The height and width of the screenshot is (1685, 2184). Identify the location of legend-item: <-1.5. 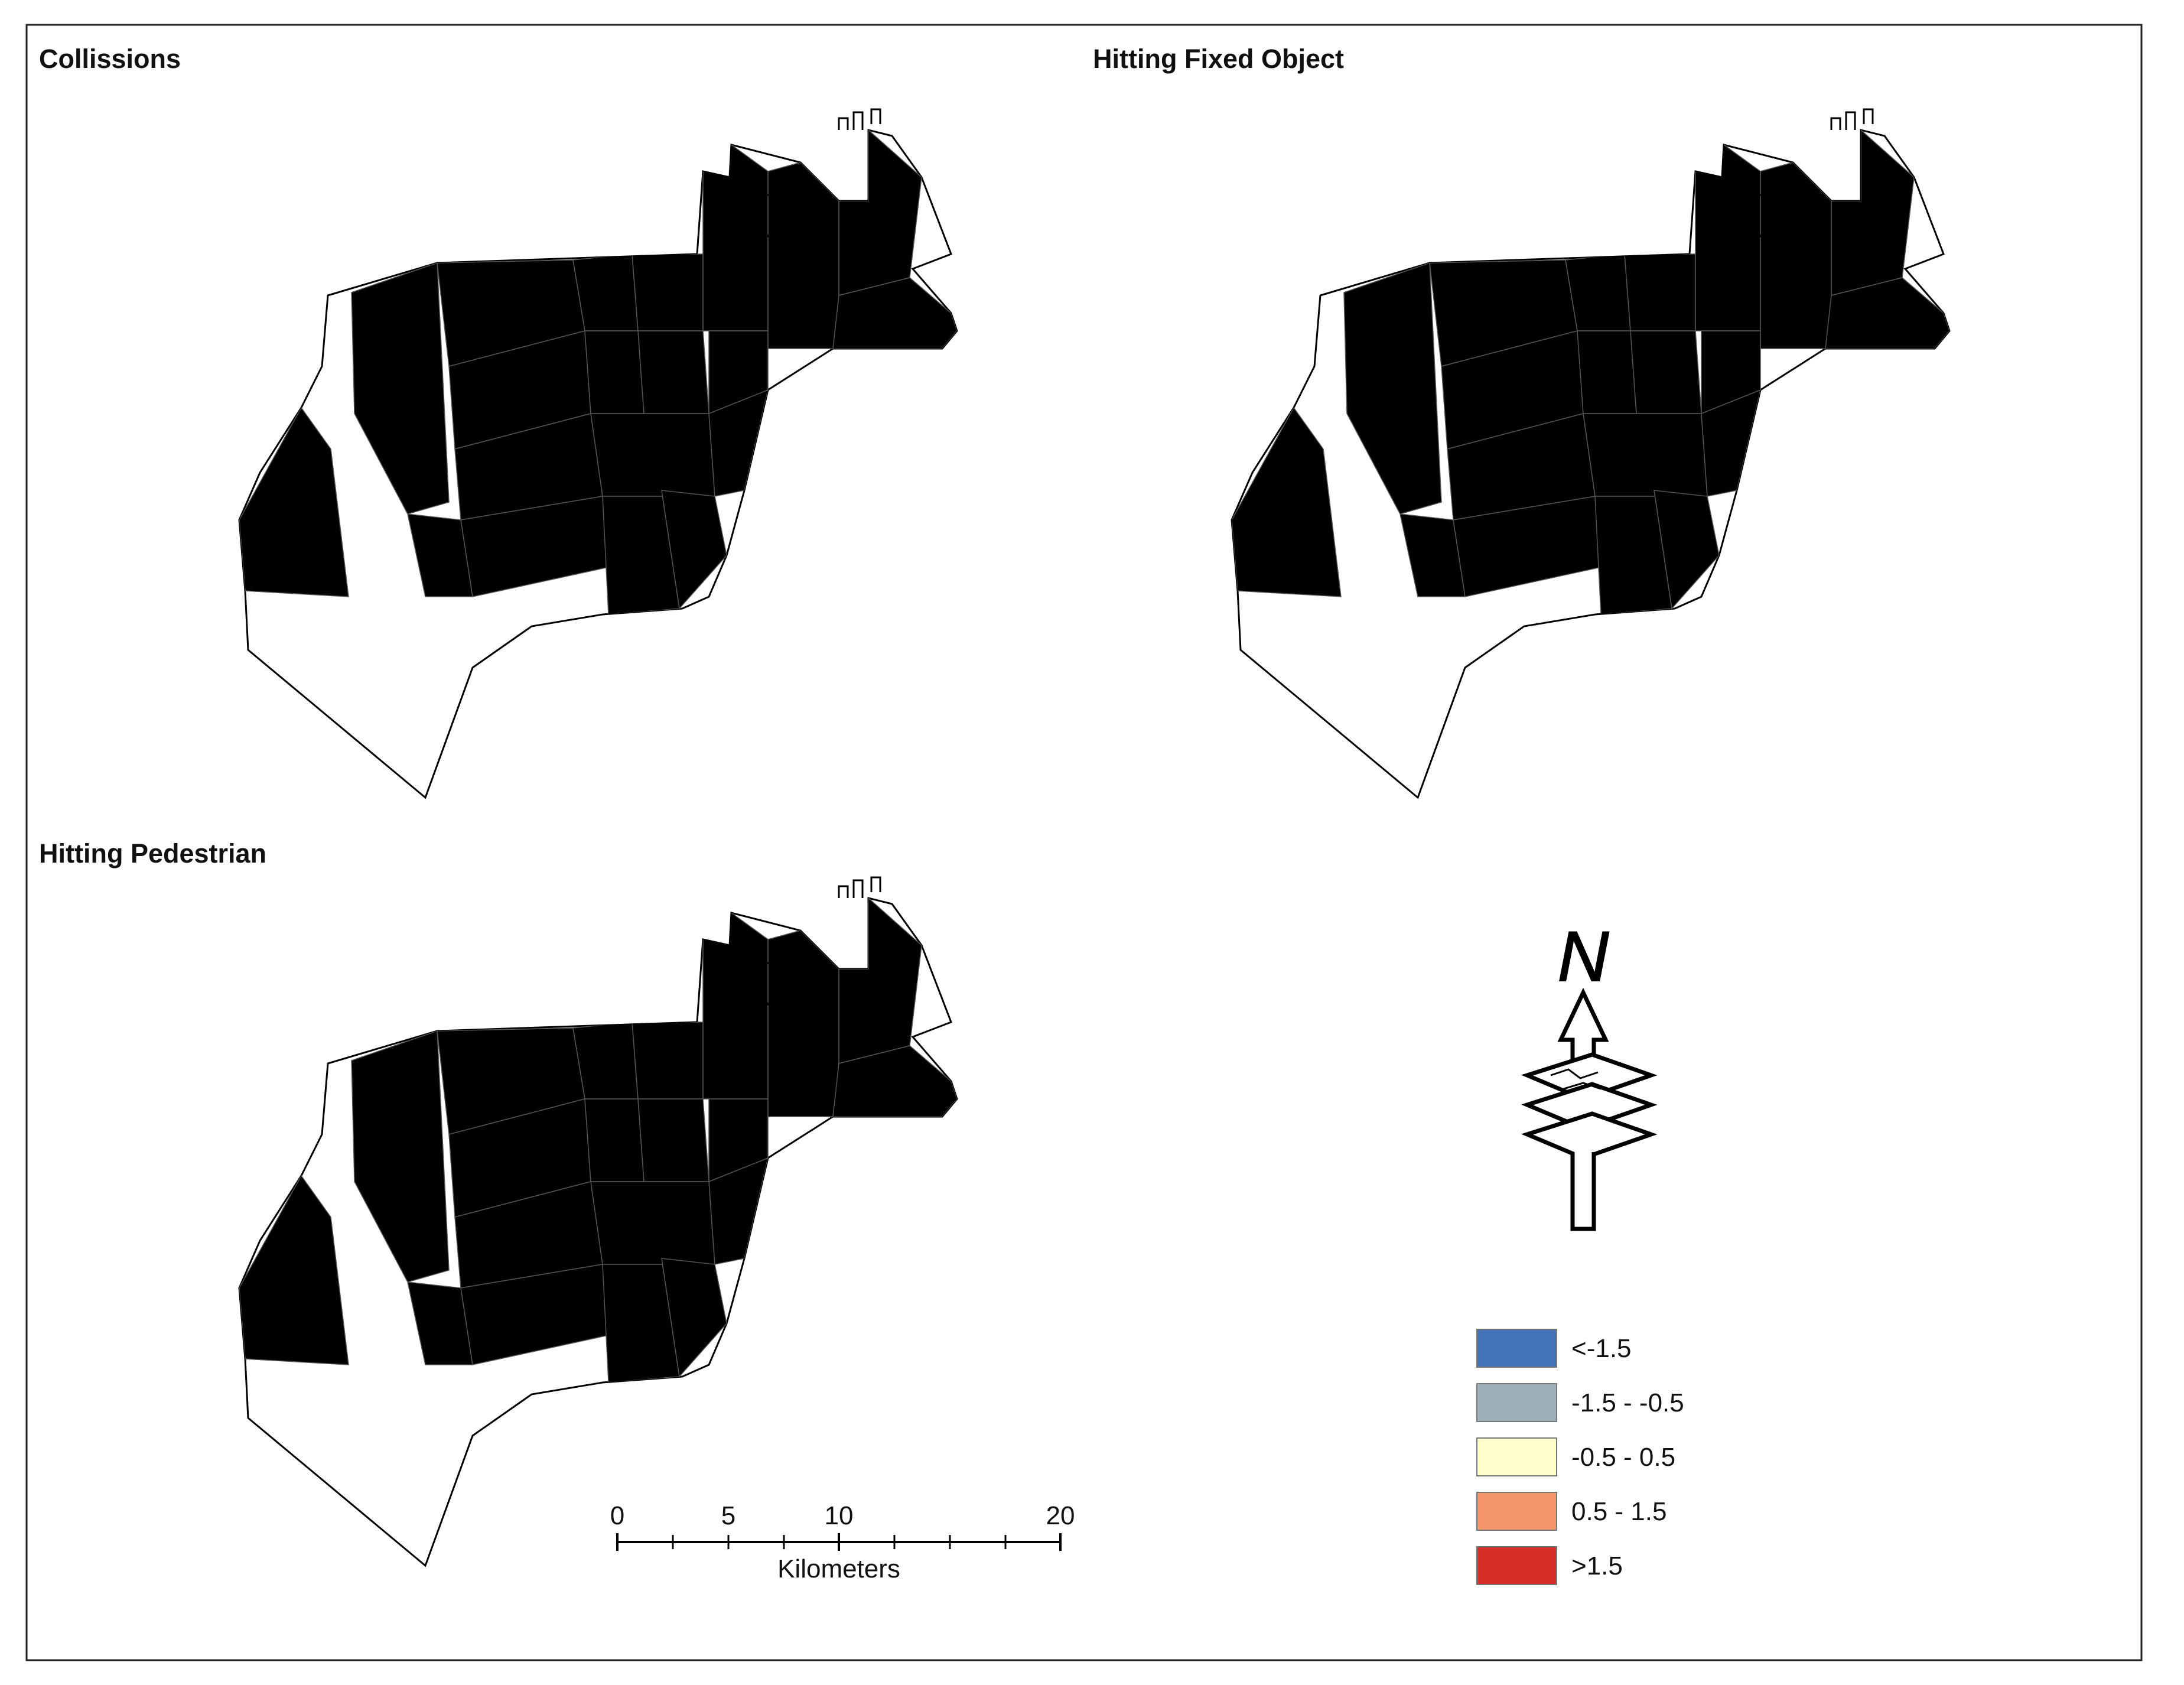
(1554, 1348).